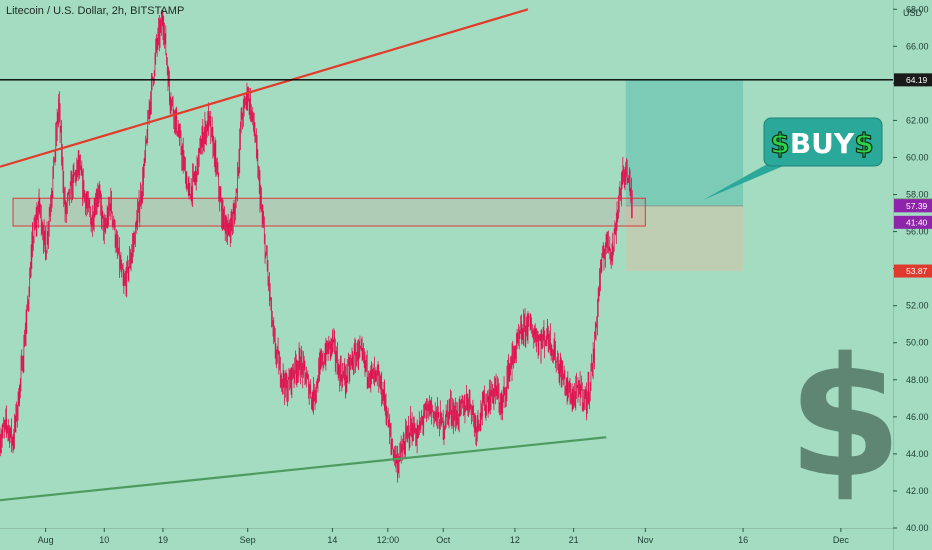 This screenshot has width=932, height=550. What do you see at coordinates (329, 212) in the screenshot?
I see `support-resistance-zone` at bounding box center [329, 212].